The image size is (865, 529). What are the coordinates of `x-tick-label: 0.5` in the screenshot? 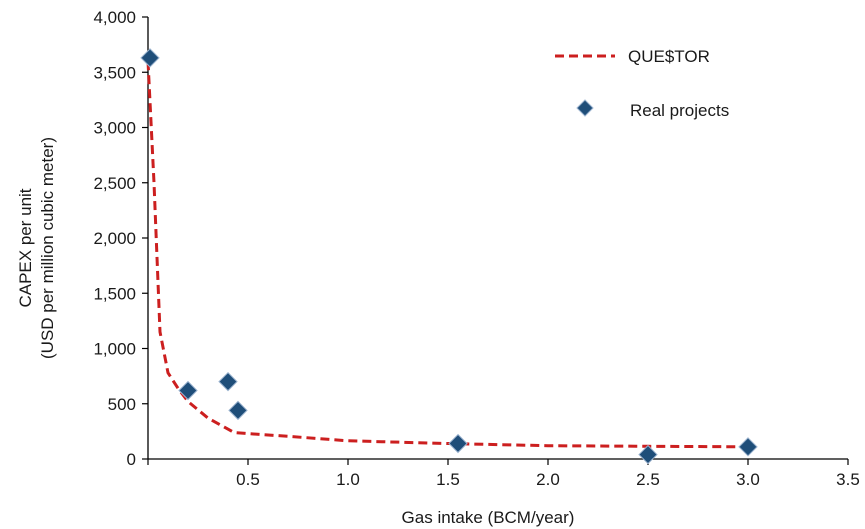 It's located at (248, 479).